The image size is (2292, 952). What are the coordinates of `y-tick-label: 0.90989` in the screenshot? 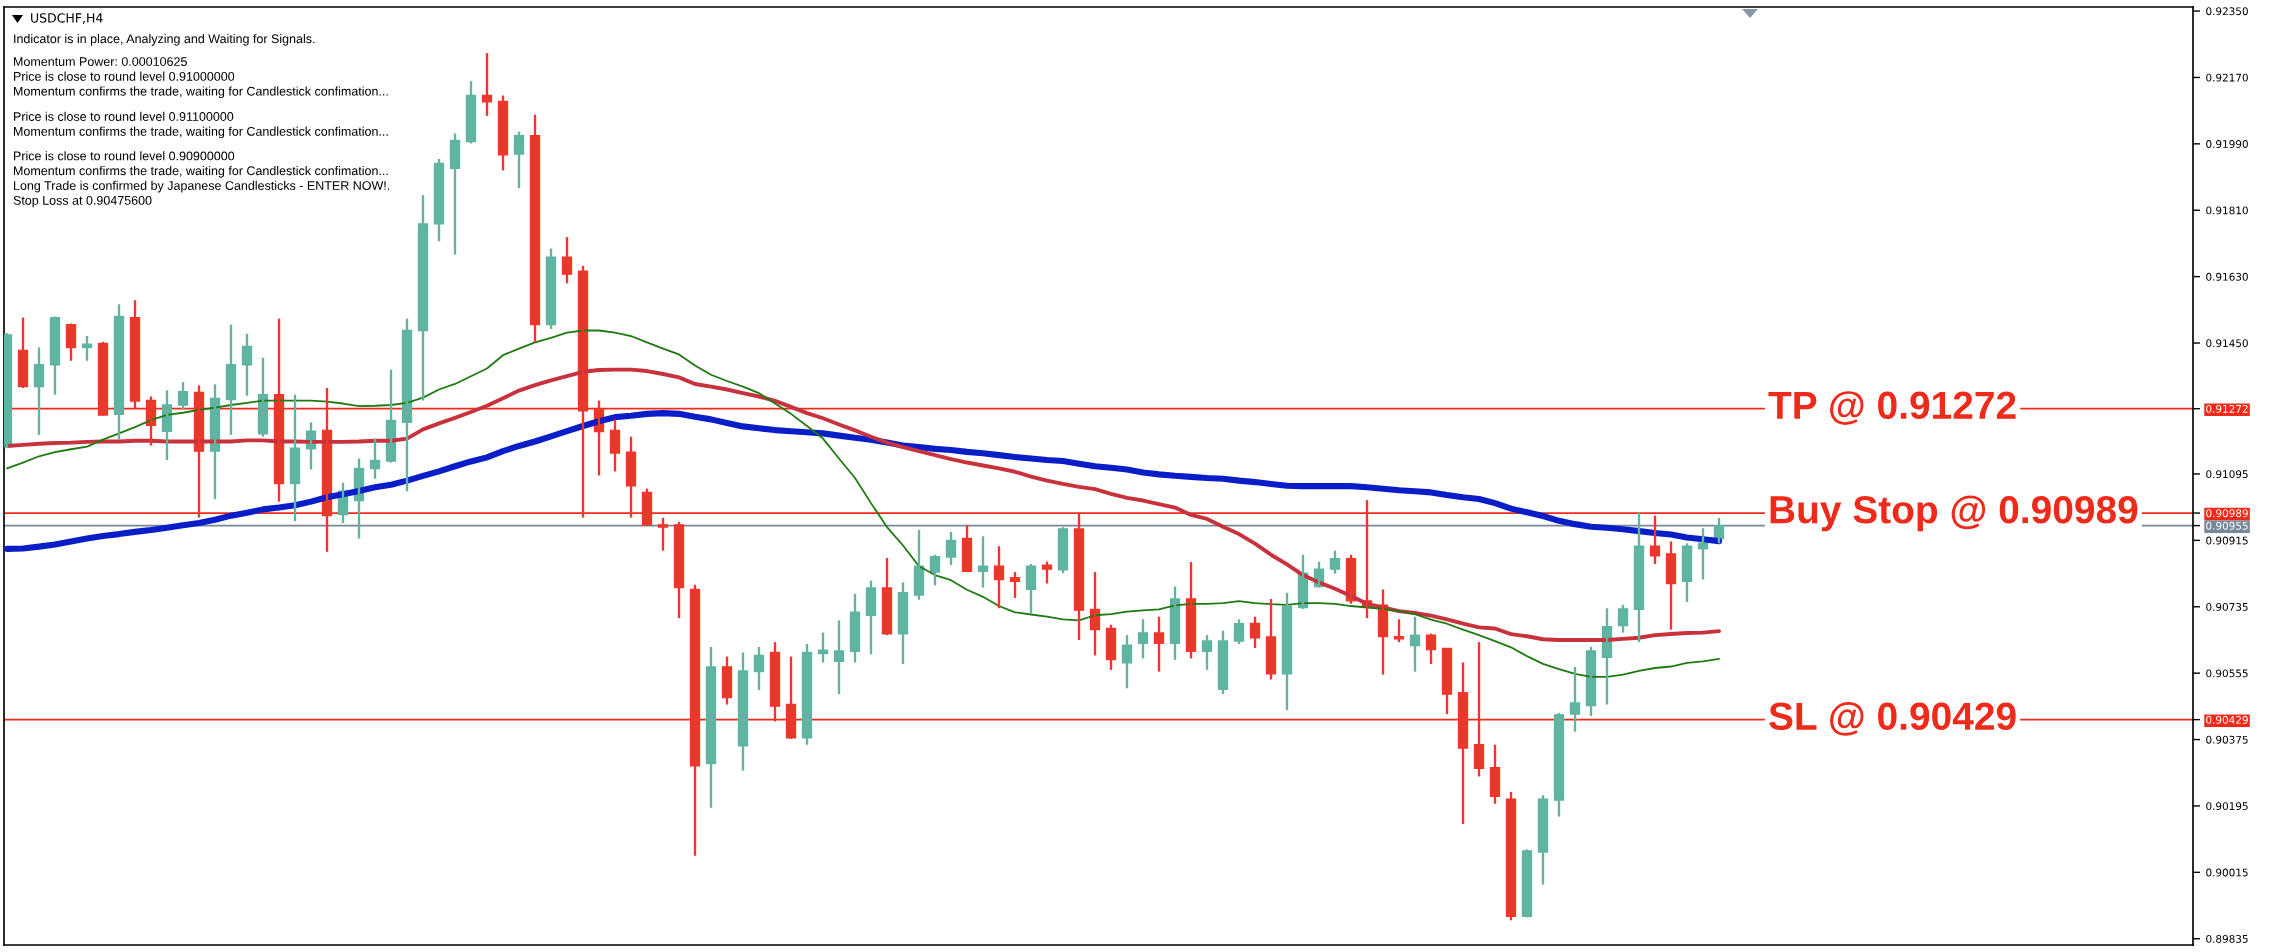 It's located at (2227, 513).